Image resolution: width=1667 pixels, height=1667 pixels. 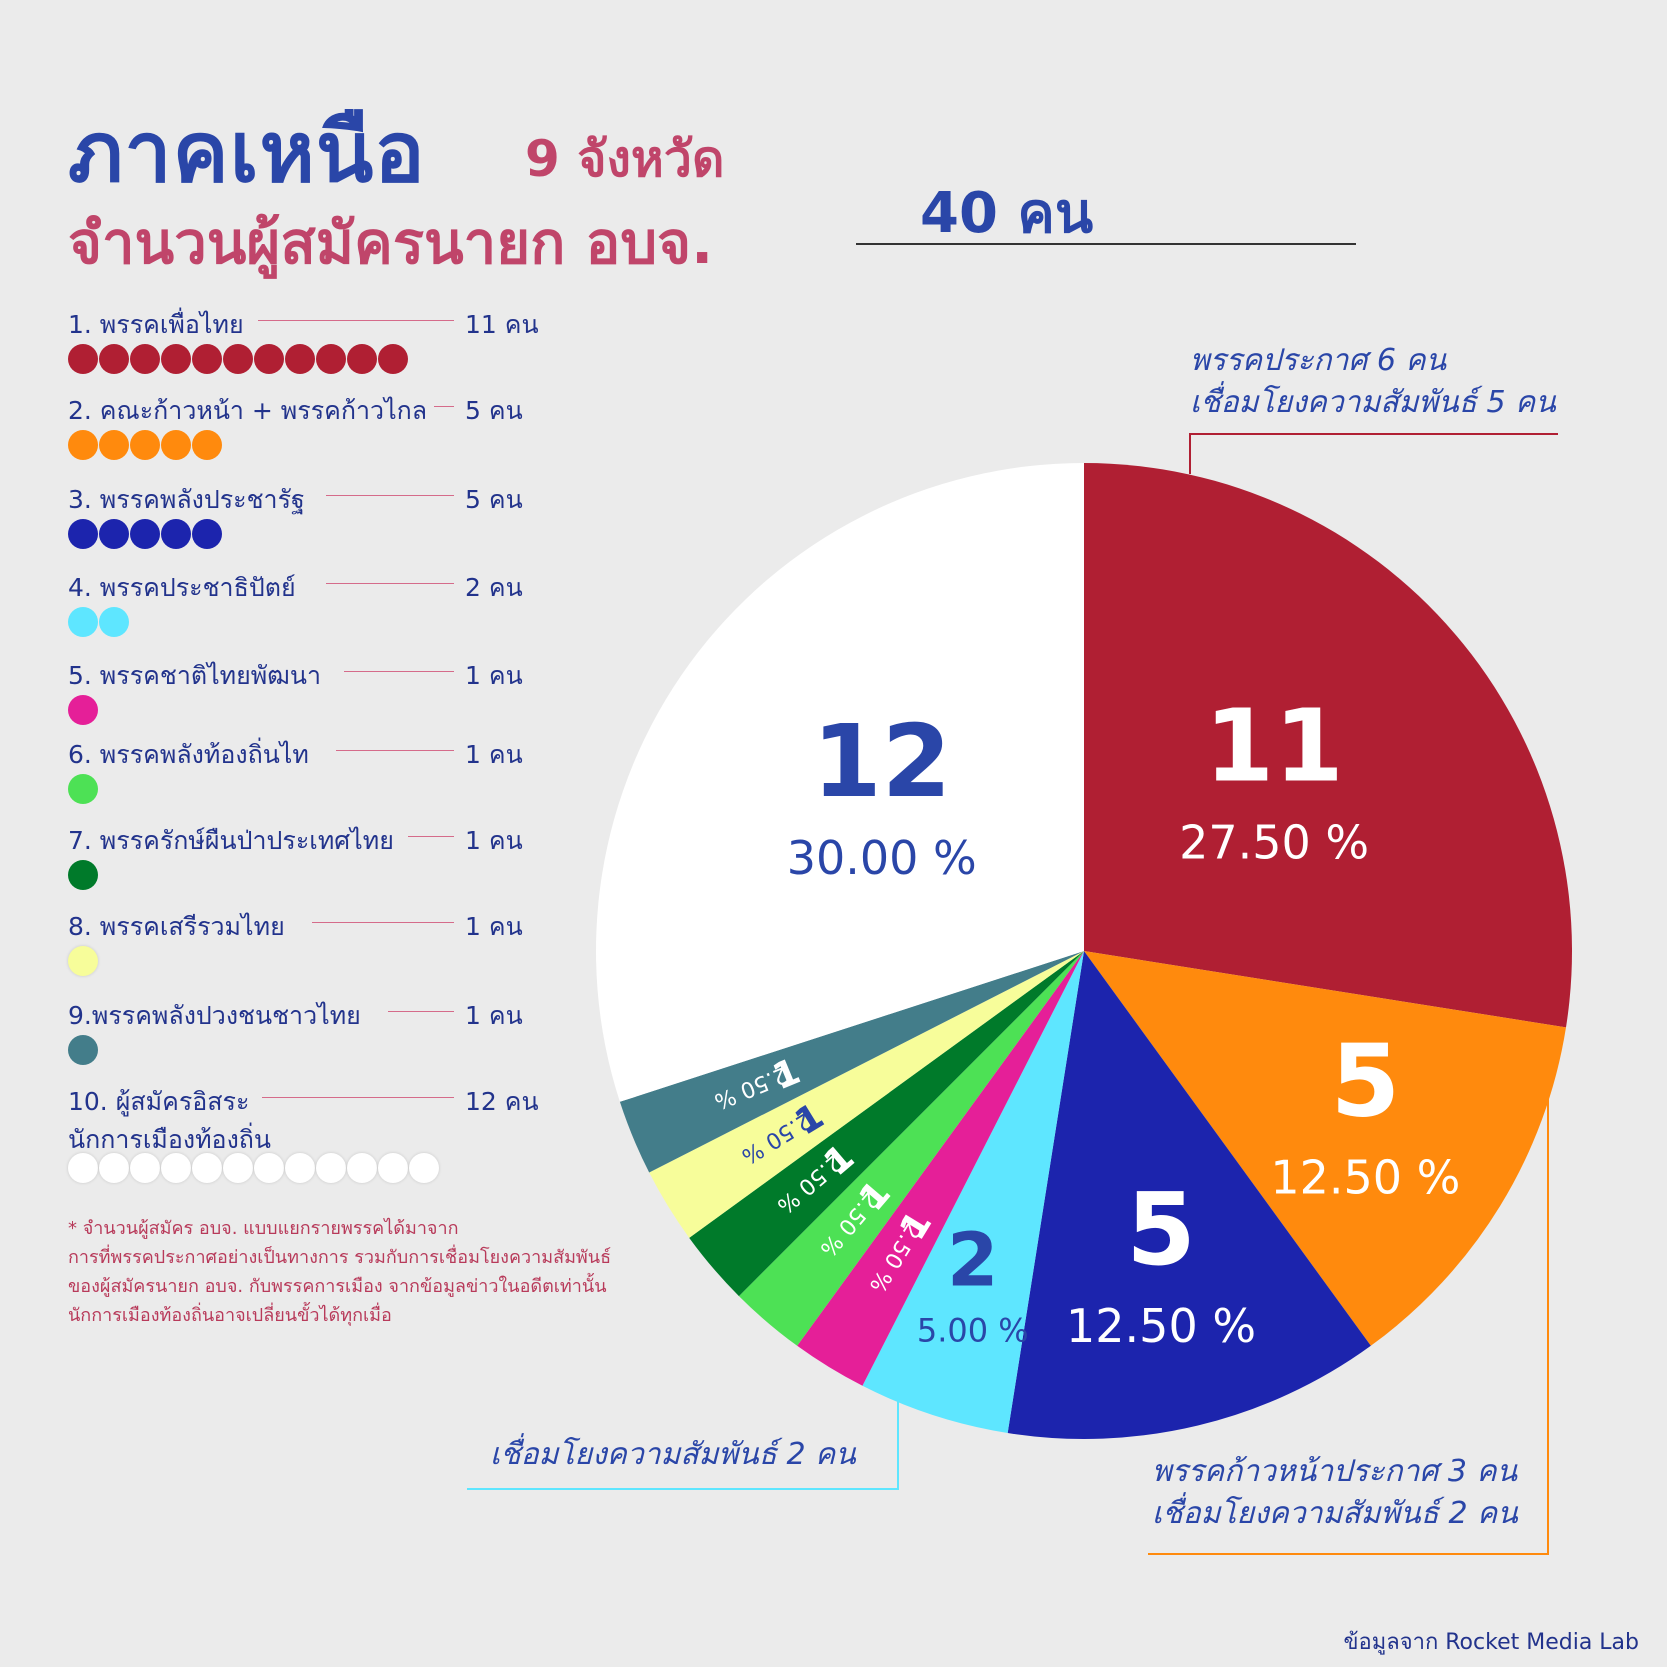 I want to click on legend-count: 11 คน, so click(x=502, y=324).